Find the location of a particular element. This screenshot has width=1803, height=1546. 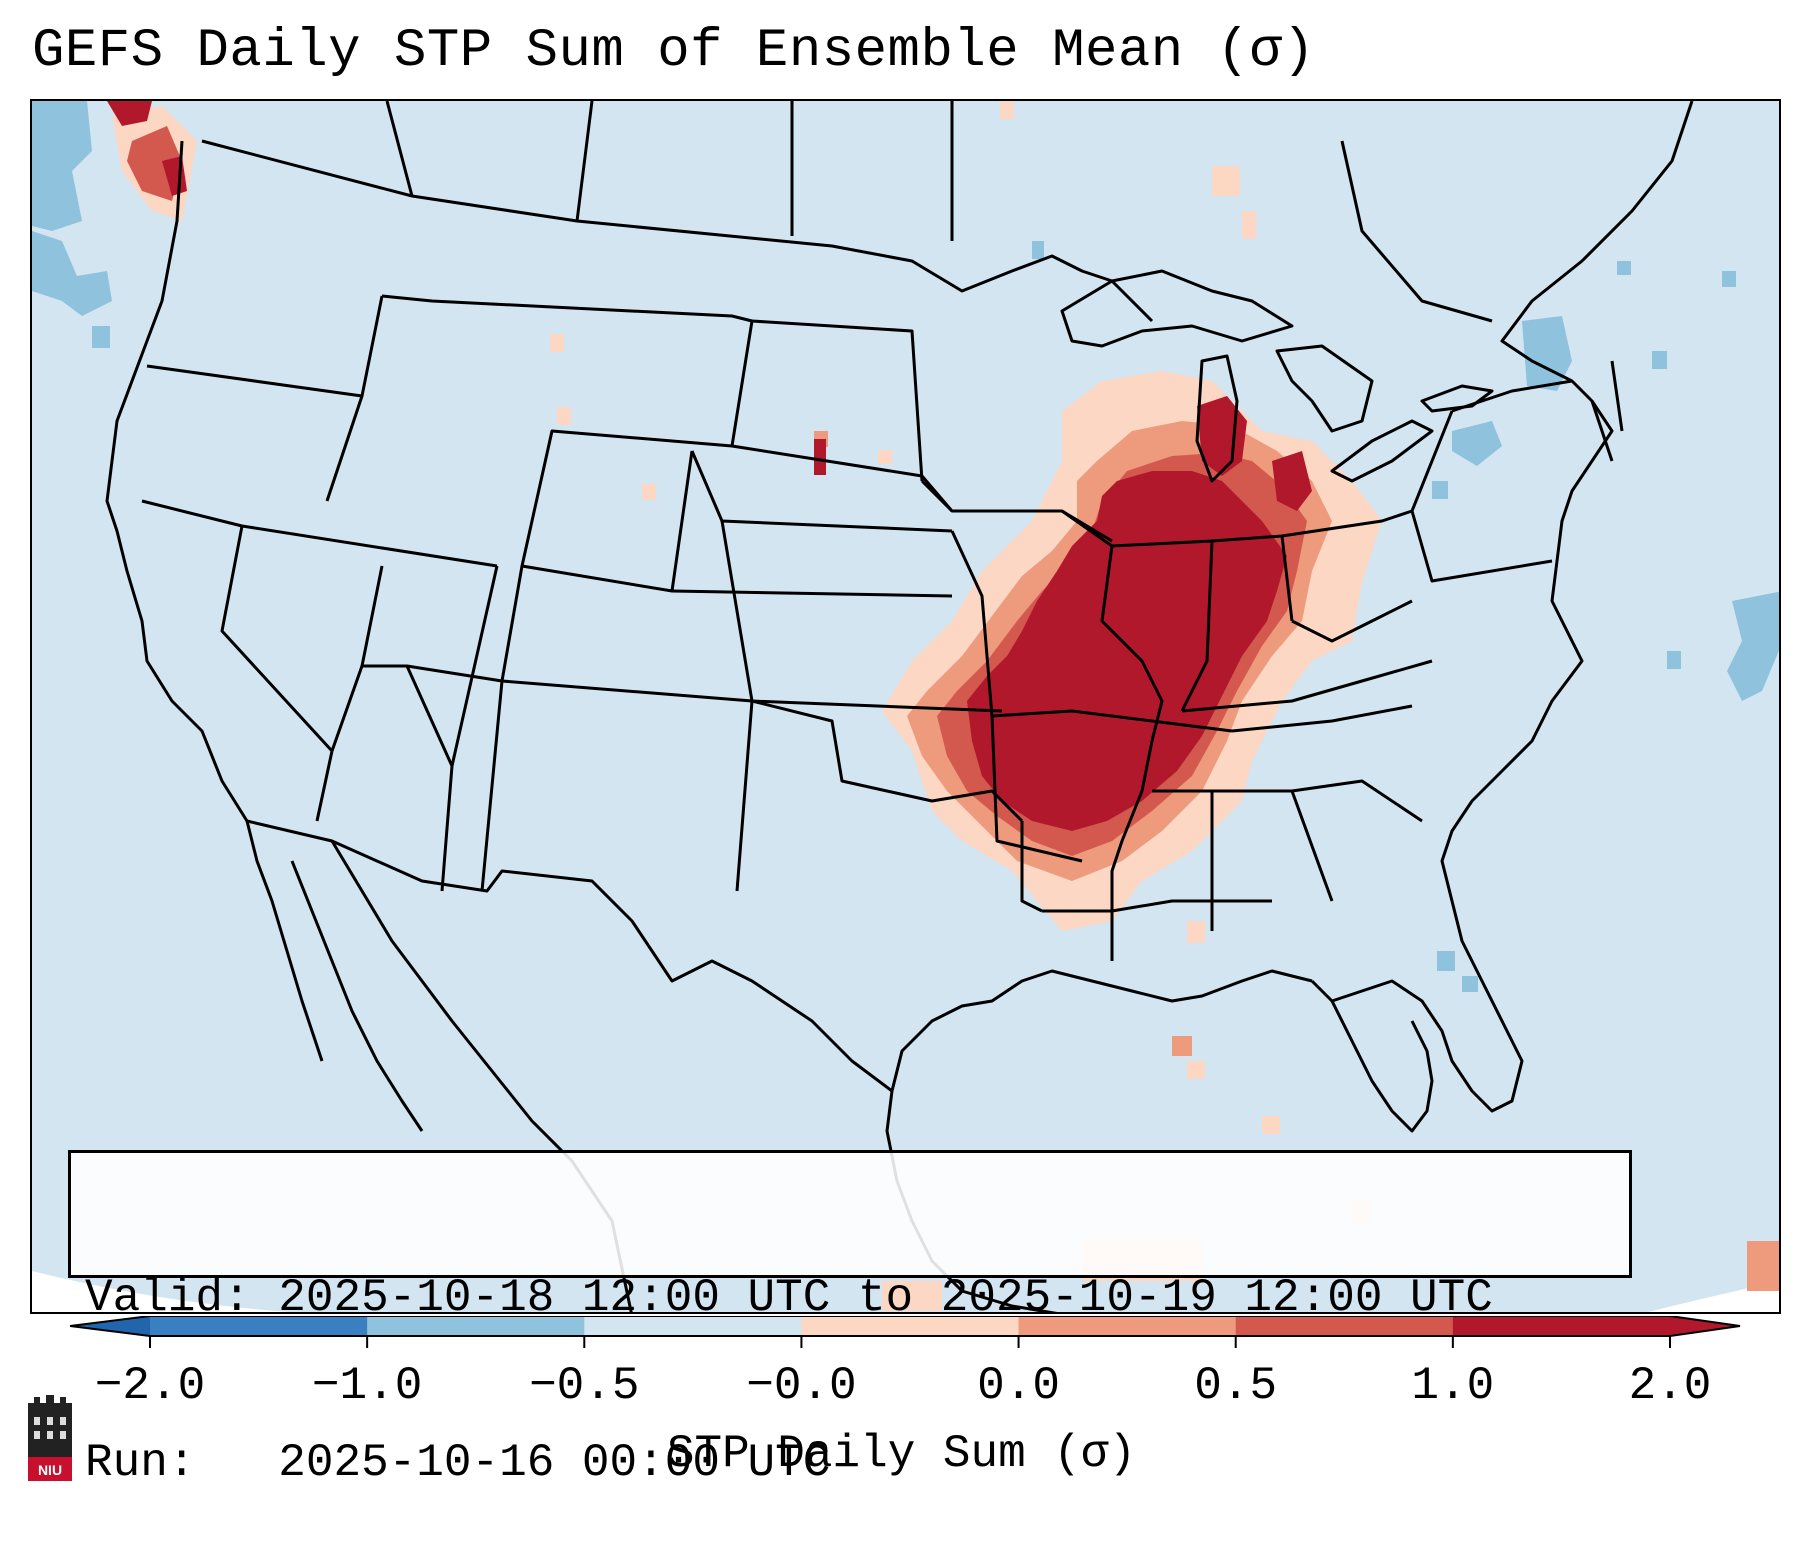

us-canada-border is located at coordinates (677, 231).